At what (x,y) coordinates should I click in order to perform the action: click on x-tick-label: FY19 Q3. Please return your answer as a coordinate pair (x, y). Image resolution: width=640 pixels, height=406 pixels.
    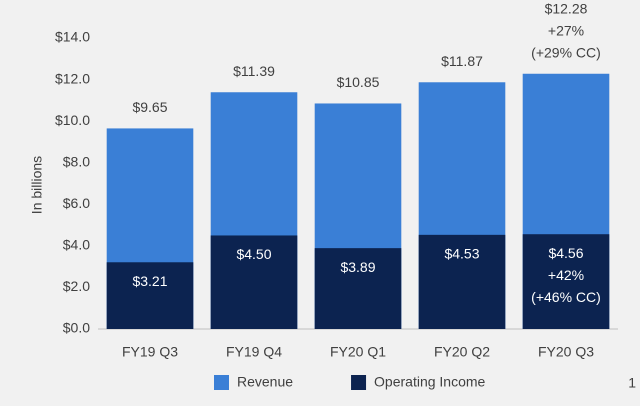
    Looking at the image, I should click on (150, 352).